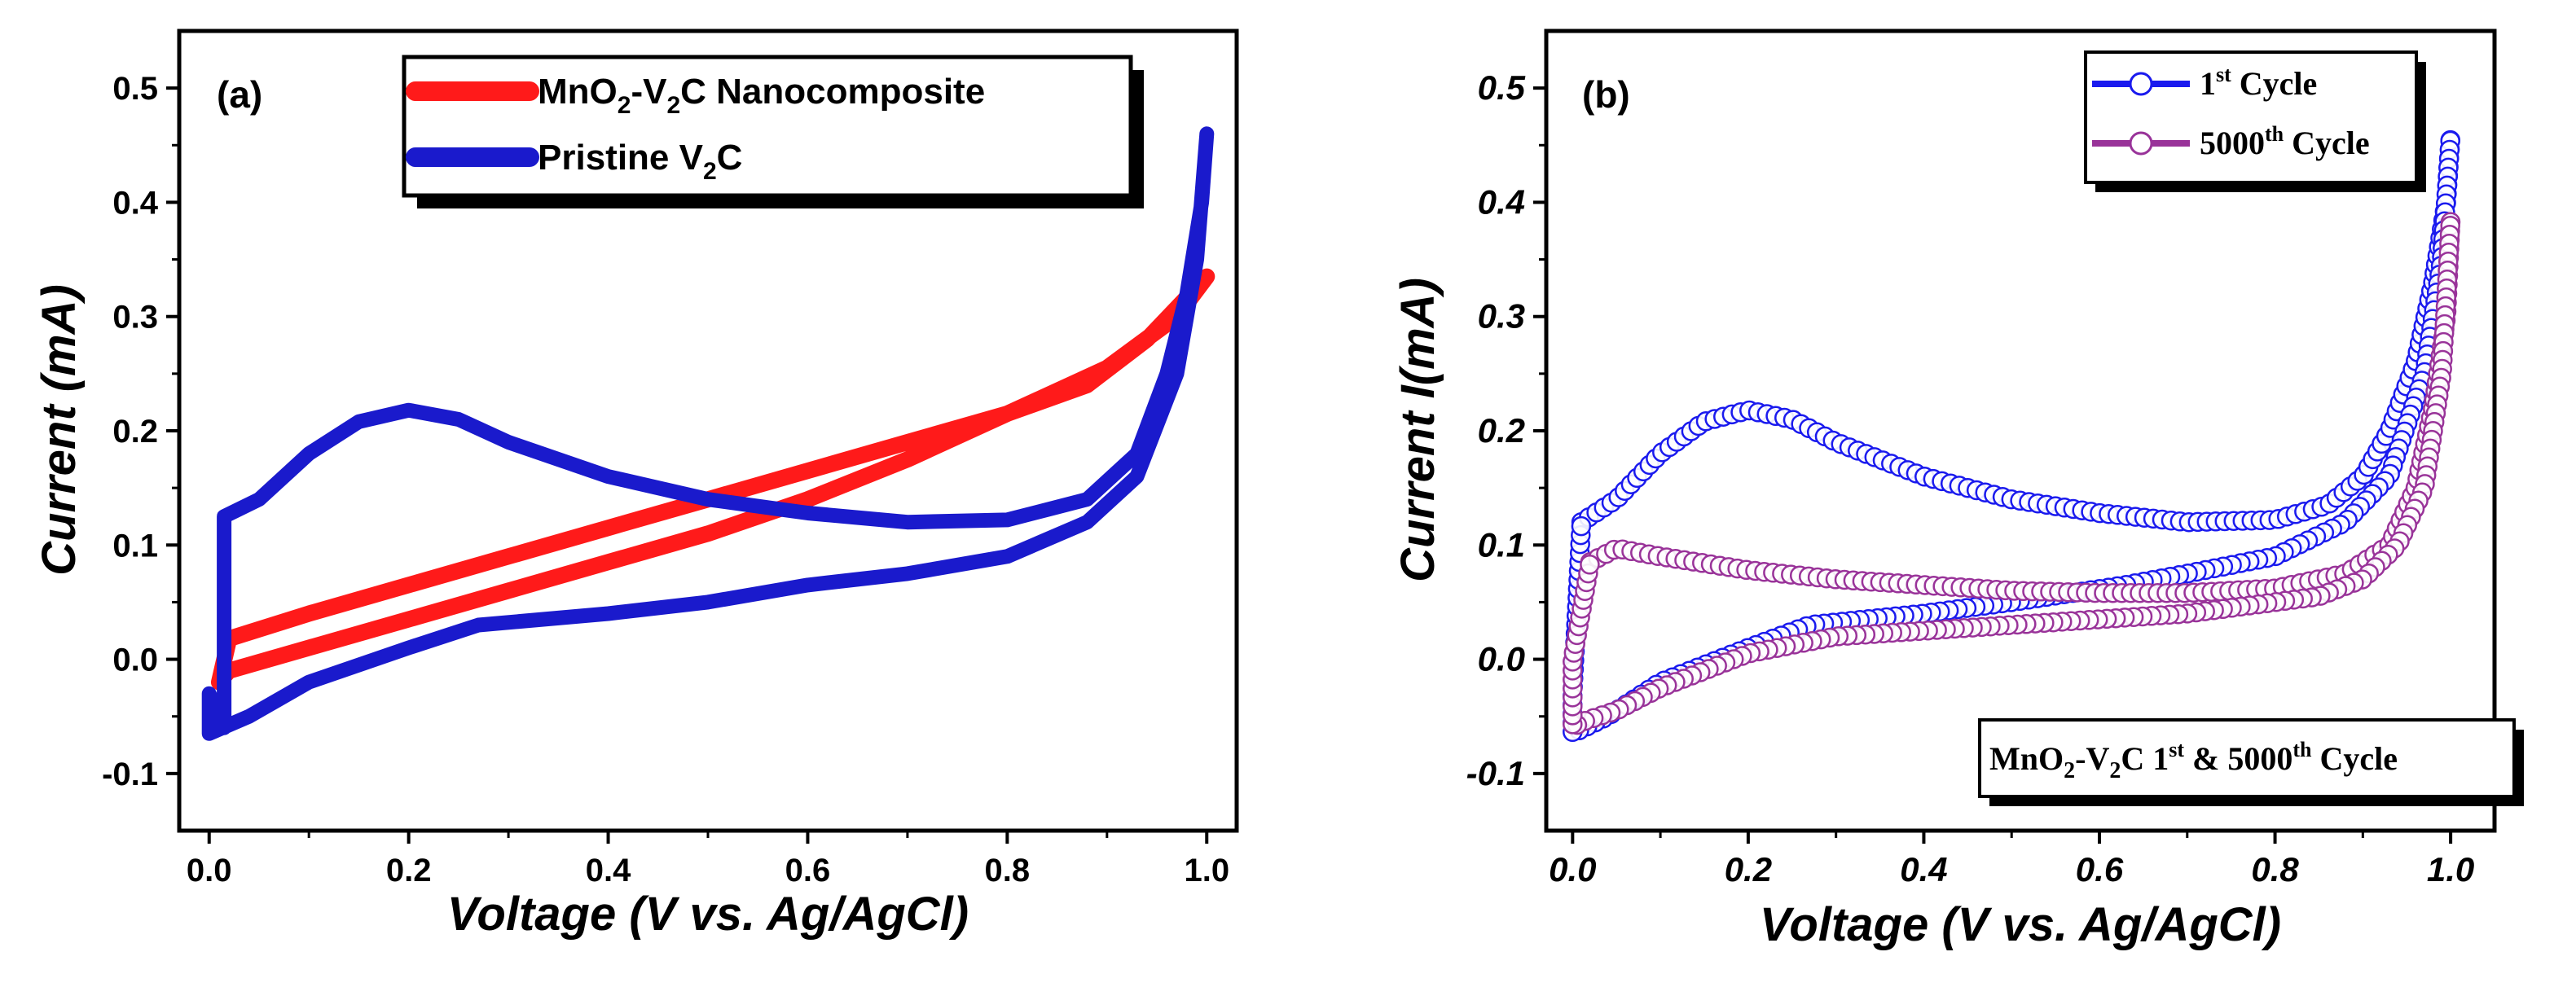  Describe the element at coordinates (1501, 316) in the screenshot. I see `y-tick-label-b-4: 0.3` at that location.